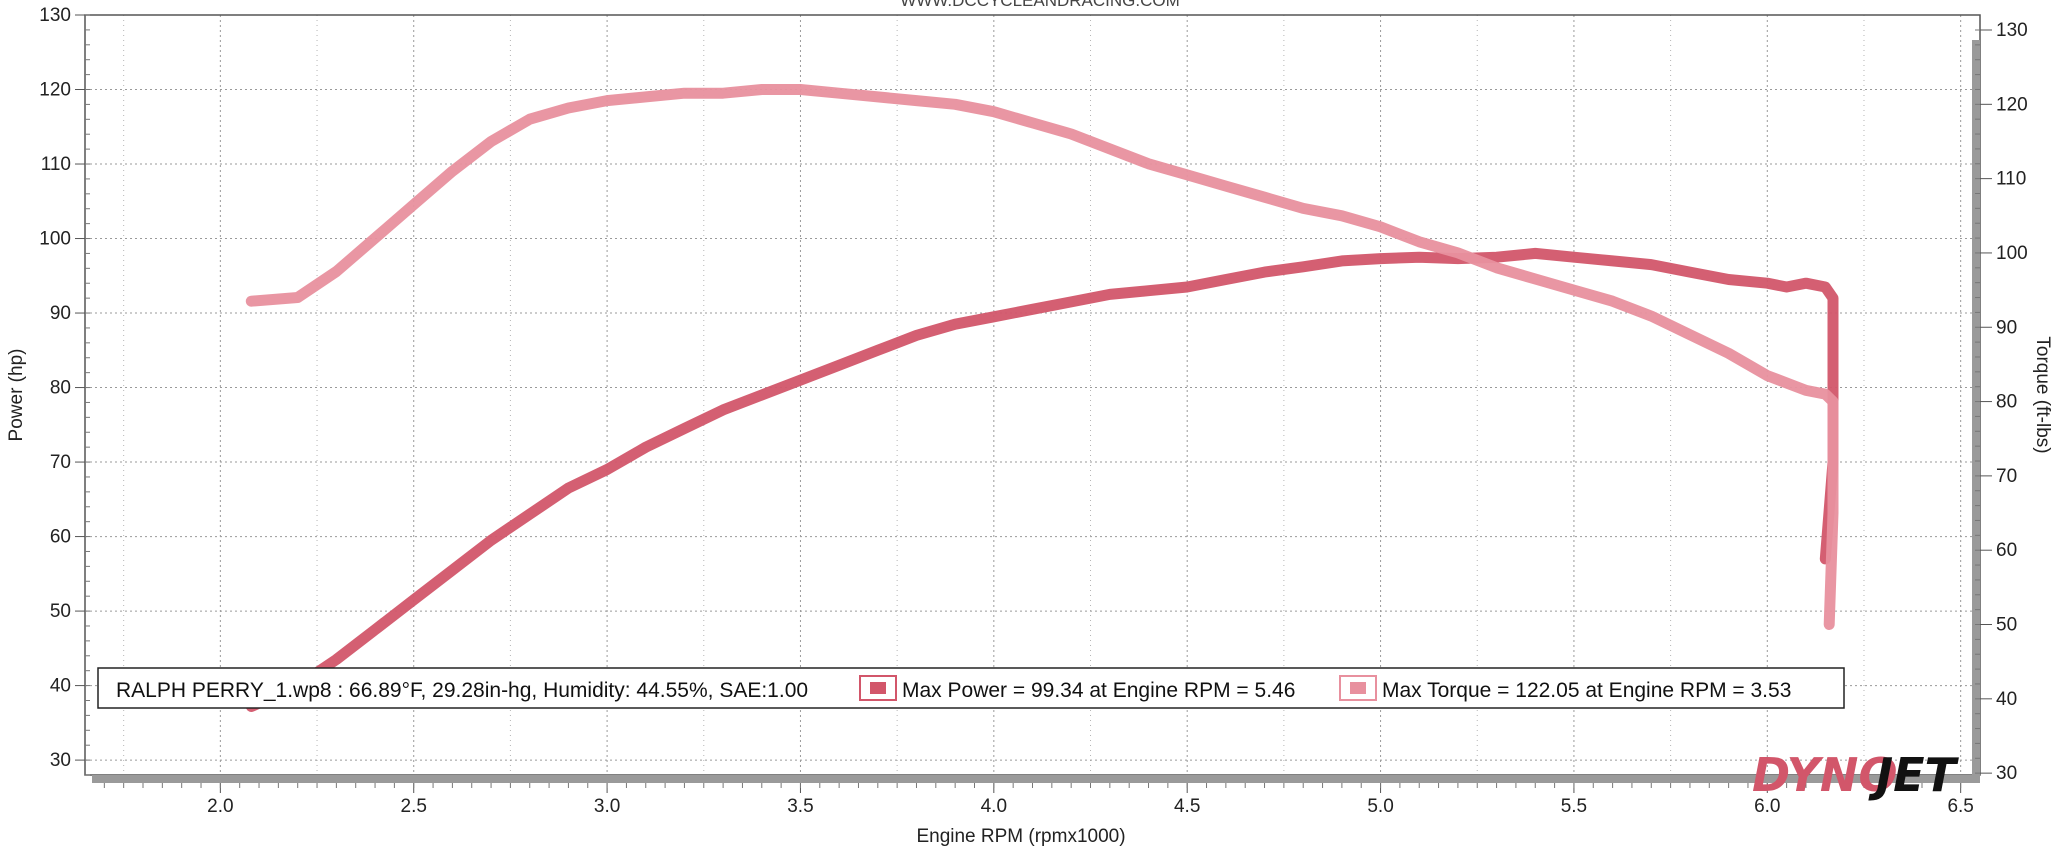  What do you see at coordinates (2012, 104) in the screenshot?
I see `y2-tick-label: 120` at bounding box center [2012, 104].